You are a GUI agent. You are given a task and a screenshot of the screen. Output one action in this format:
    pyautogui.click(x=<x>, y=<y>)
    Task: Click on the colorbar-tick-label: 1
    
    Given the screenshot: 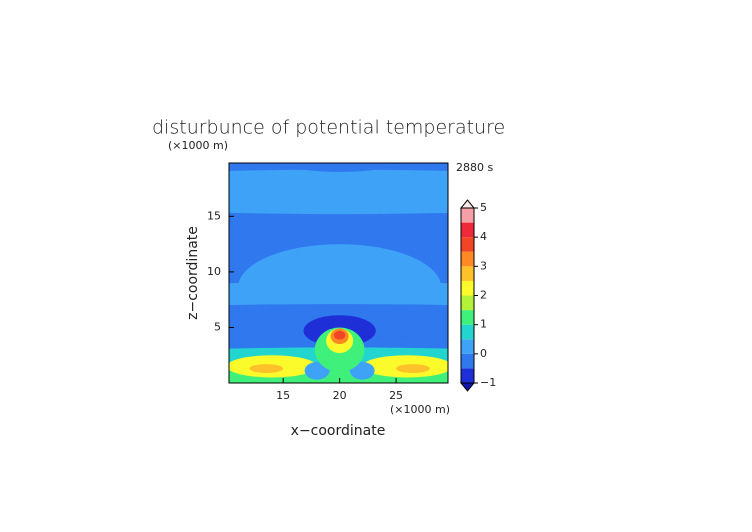 What is the action you would take?
    pyautogui.click(x=483, y=324)
    